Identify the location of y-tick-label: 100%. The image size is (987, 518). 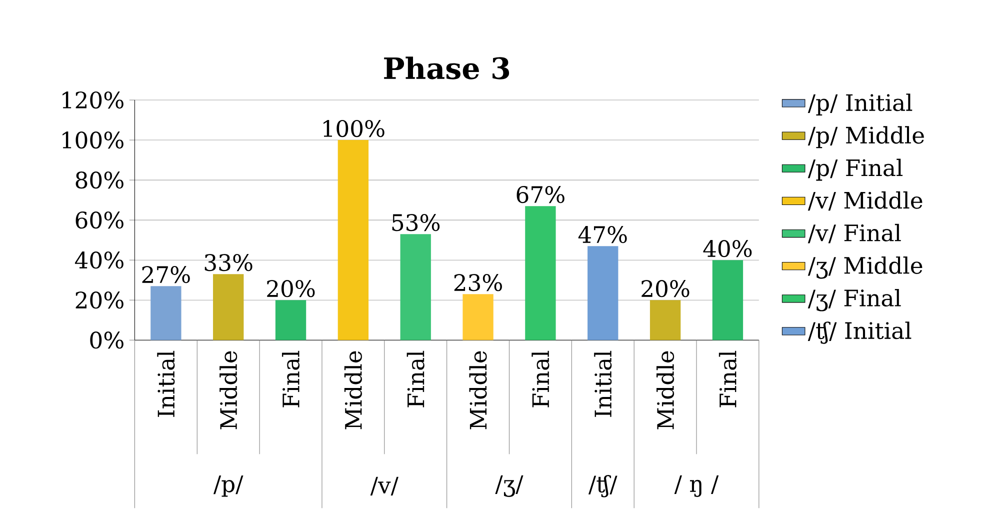
(93, 140).